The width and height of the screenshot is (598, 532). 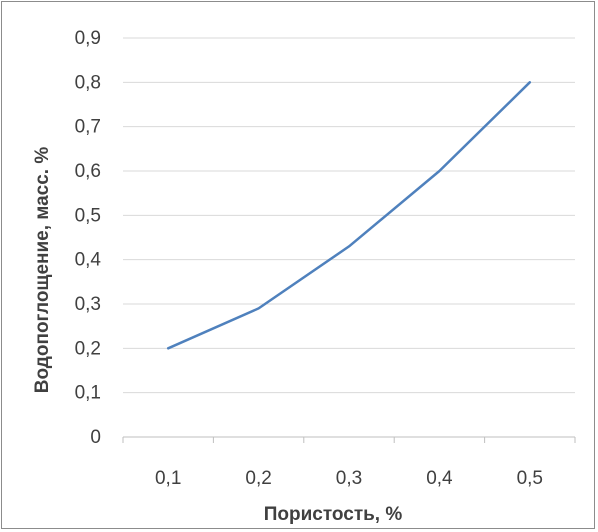 I want to click on y-tick-label: 0,4, so click(x=88, y=260).